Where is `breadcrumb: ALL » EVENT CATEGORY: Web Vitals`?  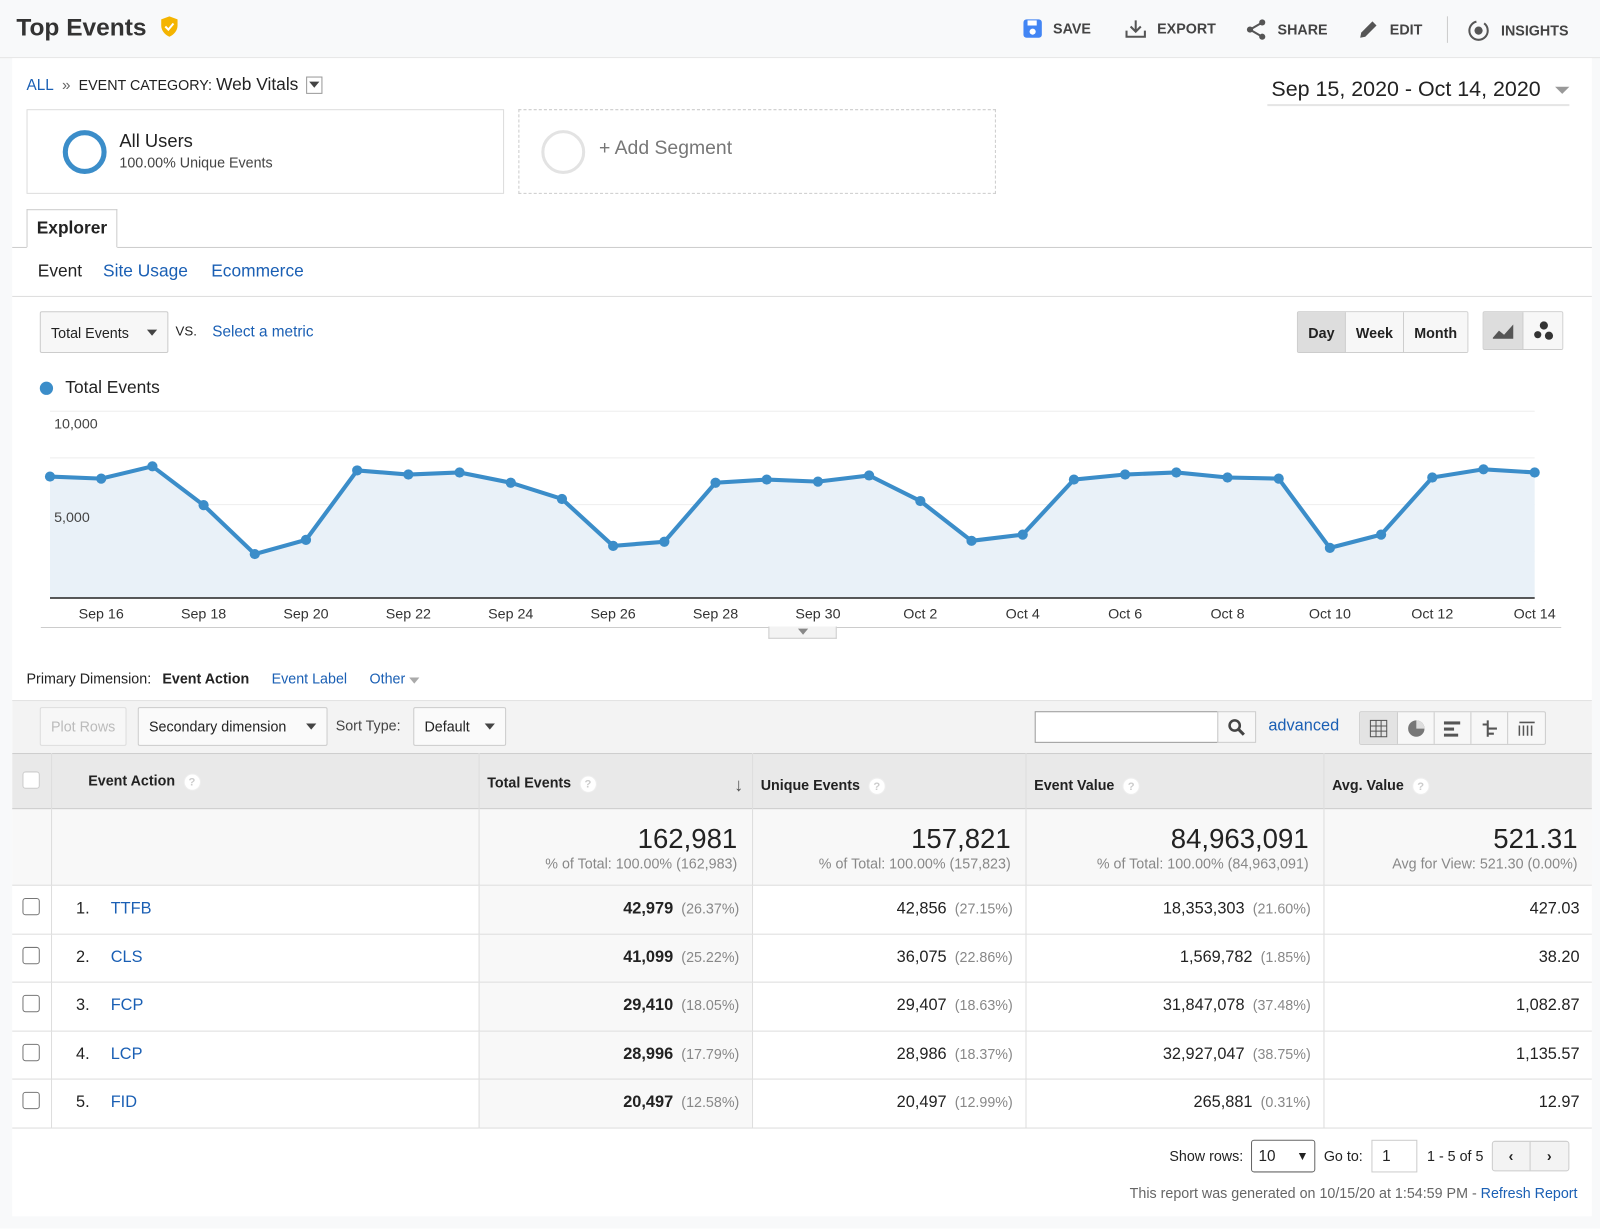
breadcrumb: ALL » EVENT CATEGORY: Web Vitals is located at coordinates (175, 84).